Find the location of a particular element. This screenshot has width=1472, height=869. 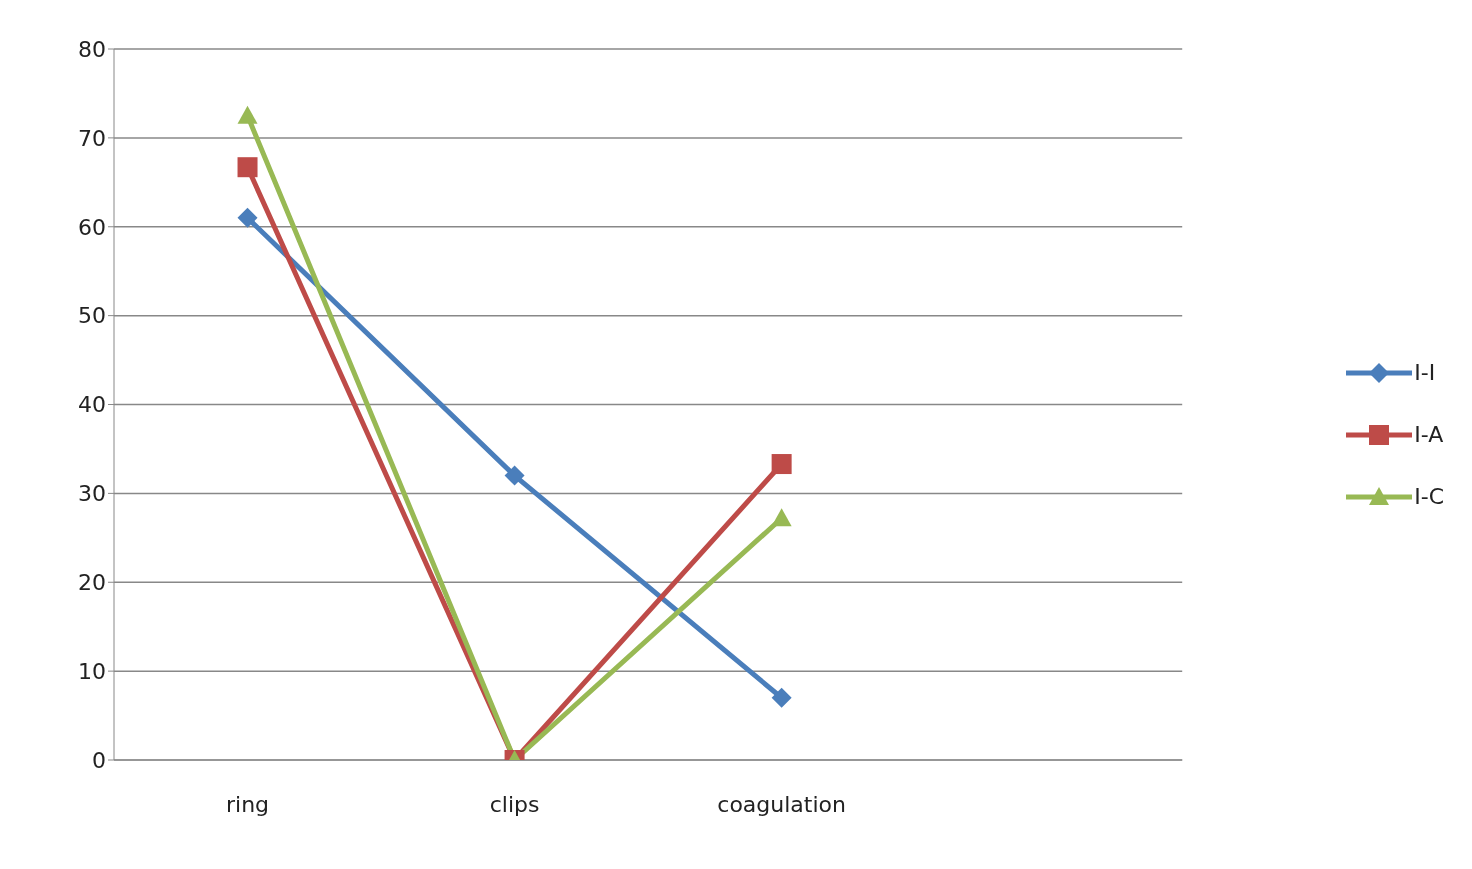

y-tick-label: 40 is located at coordinates (92, 405).